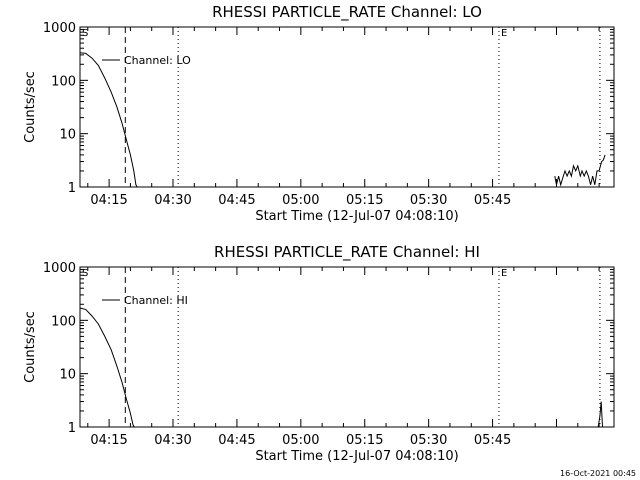  What do you see at coordinates (156, 300) in the screenshot?
I see `legend-label: Channel: HI` at bounding box center [156, 300].